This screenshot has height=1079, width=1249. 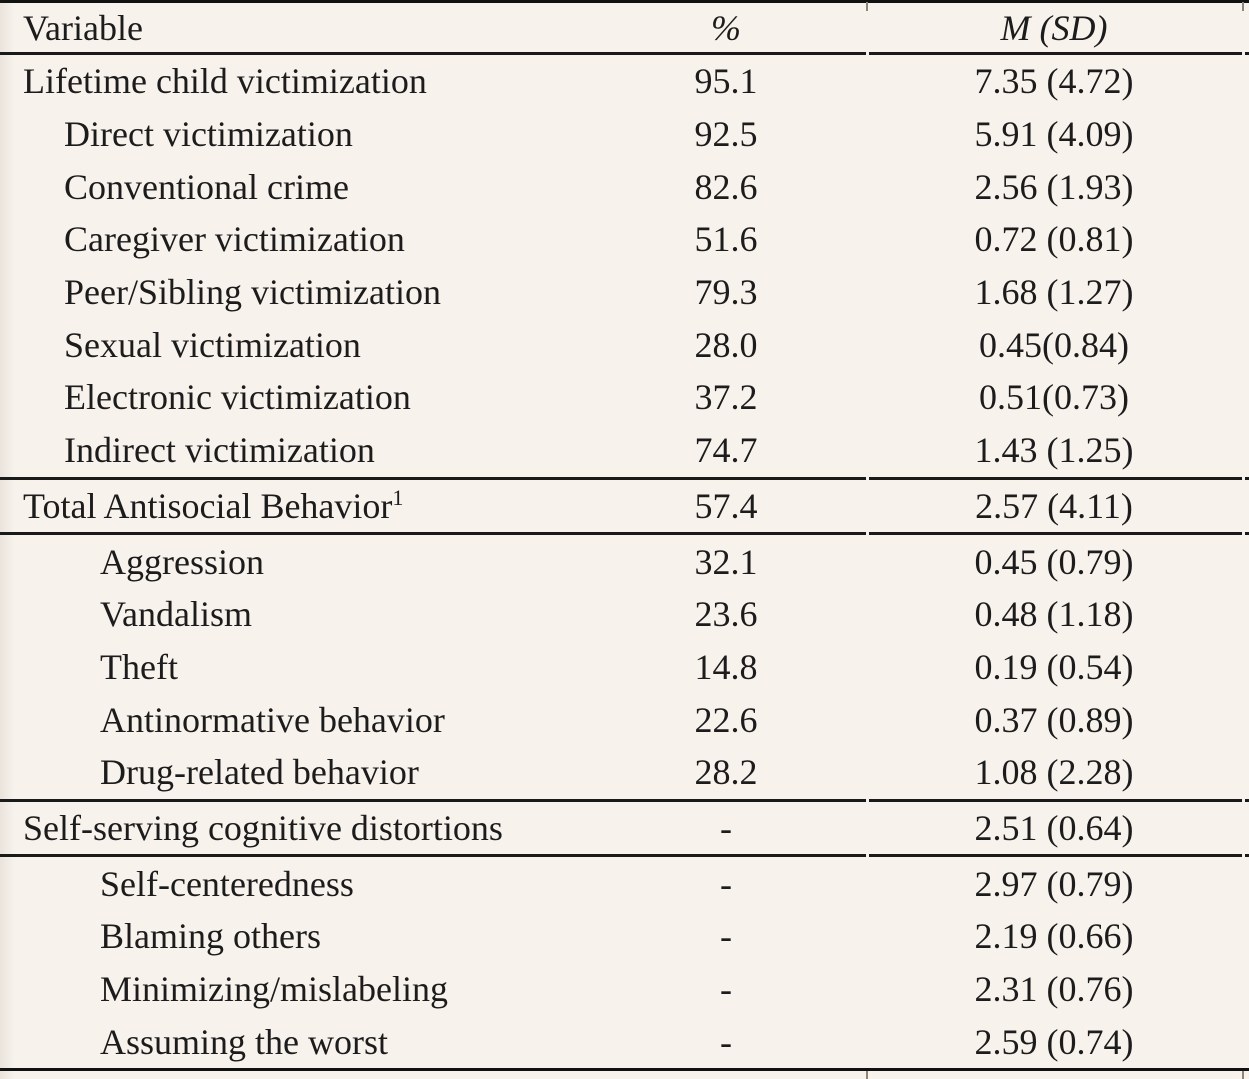 What do you see at coordinates (726, 772) in the screenshot?
I see `row-percent-value: 28.2` at bounding box center [726, 772].